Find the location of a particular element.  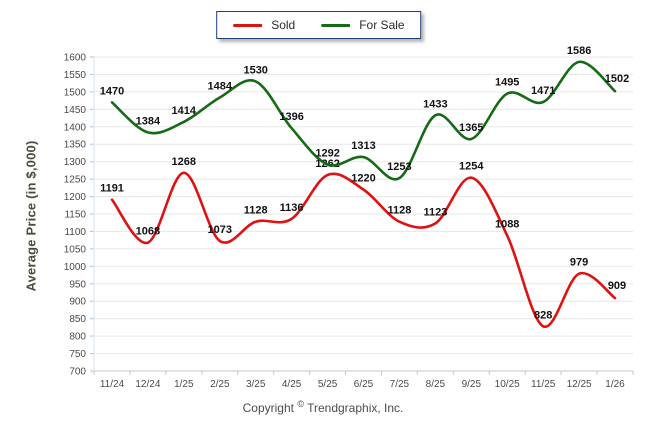

svg-text: 1/25 is located at coordinates (184, 384).